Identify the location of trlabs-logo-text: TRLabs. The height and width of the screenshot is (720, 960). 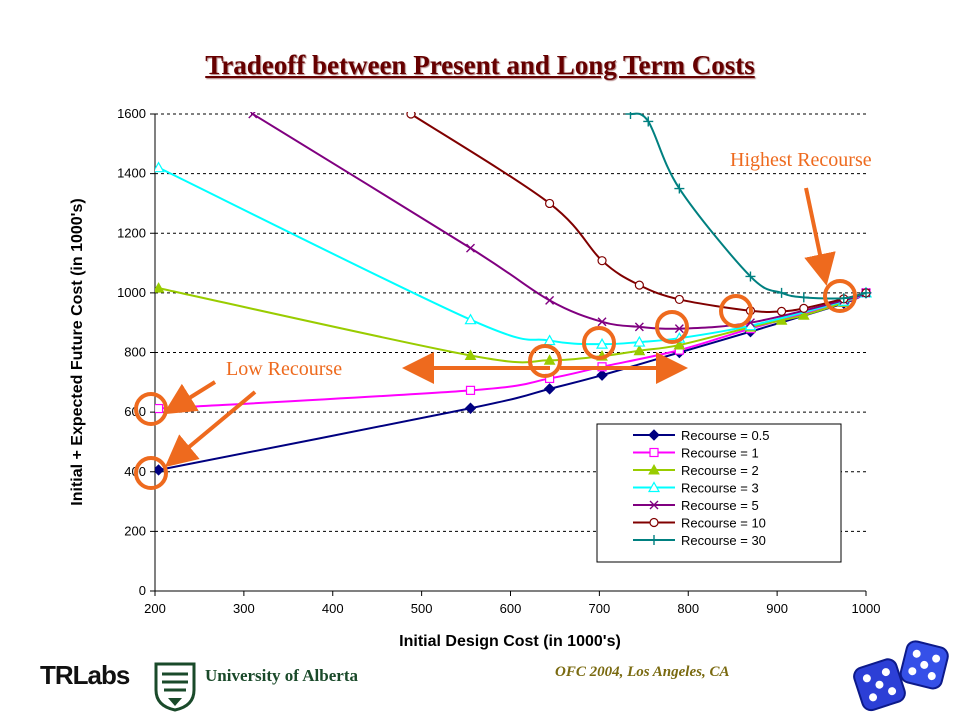
(85, 675).